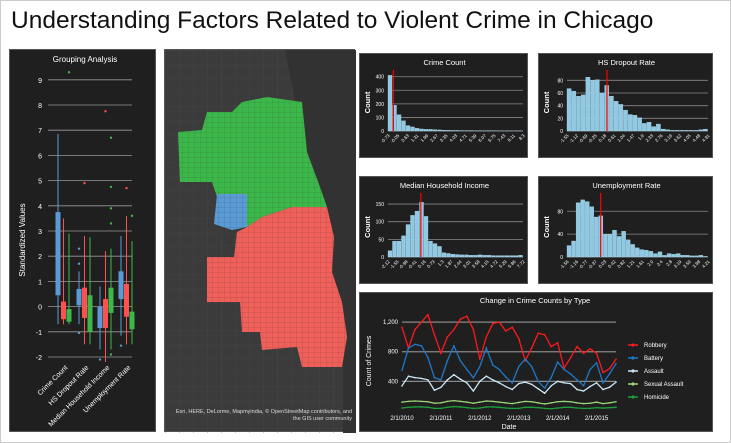  What do you see at coordinates (558, 419) in the screenshot?
I see `x-tick-label: 2/1/2014` at bounding box center [558, 419].